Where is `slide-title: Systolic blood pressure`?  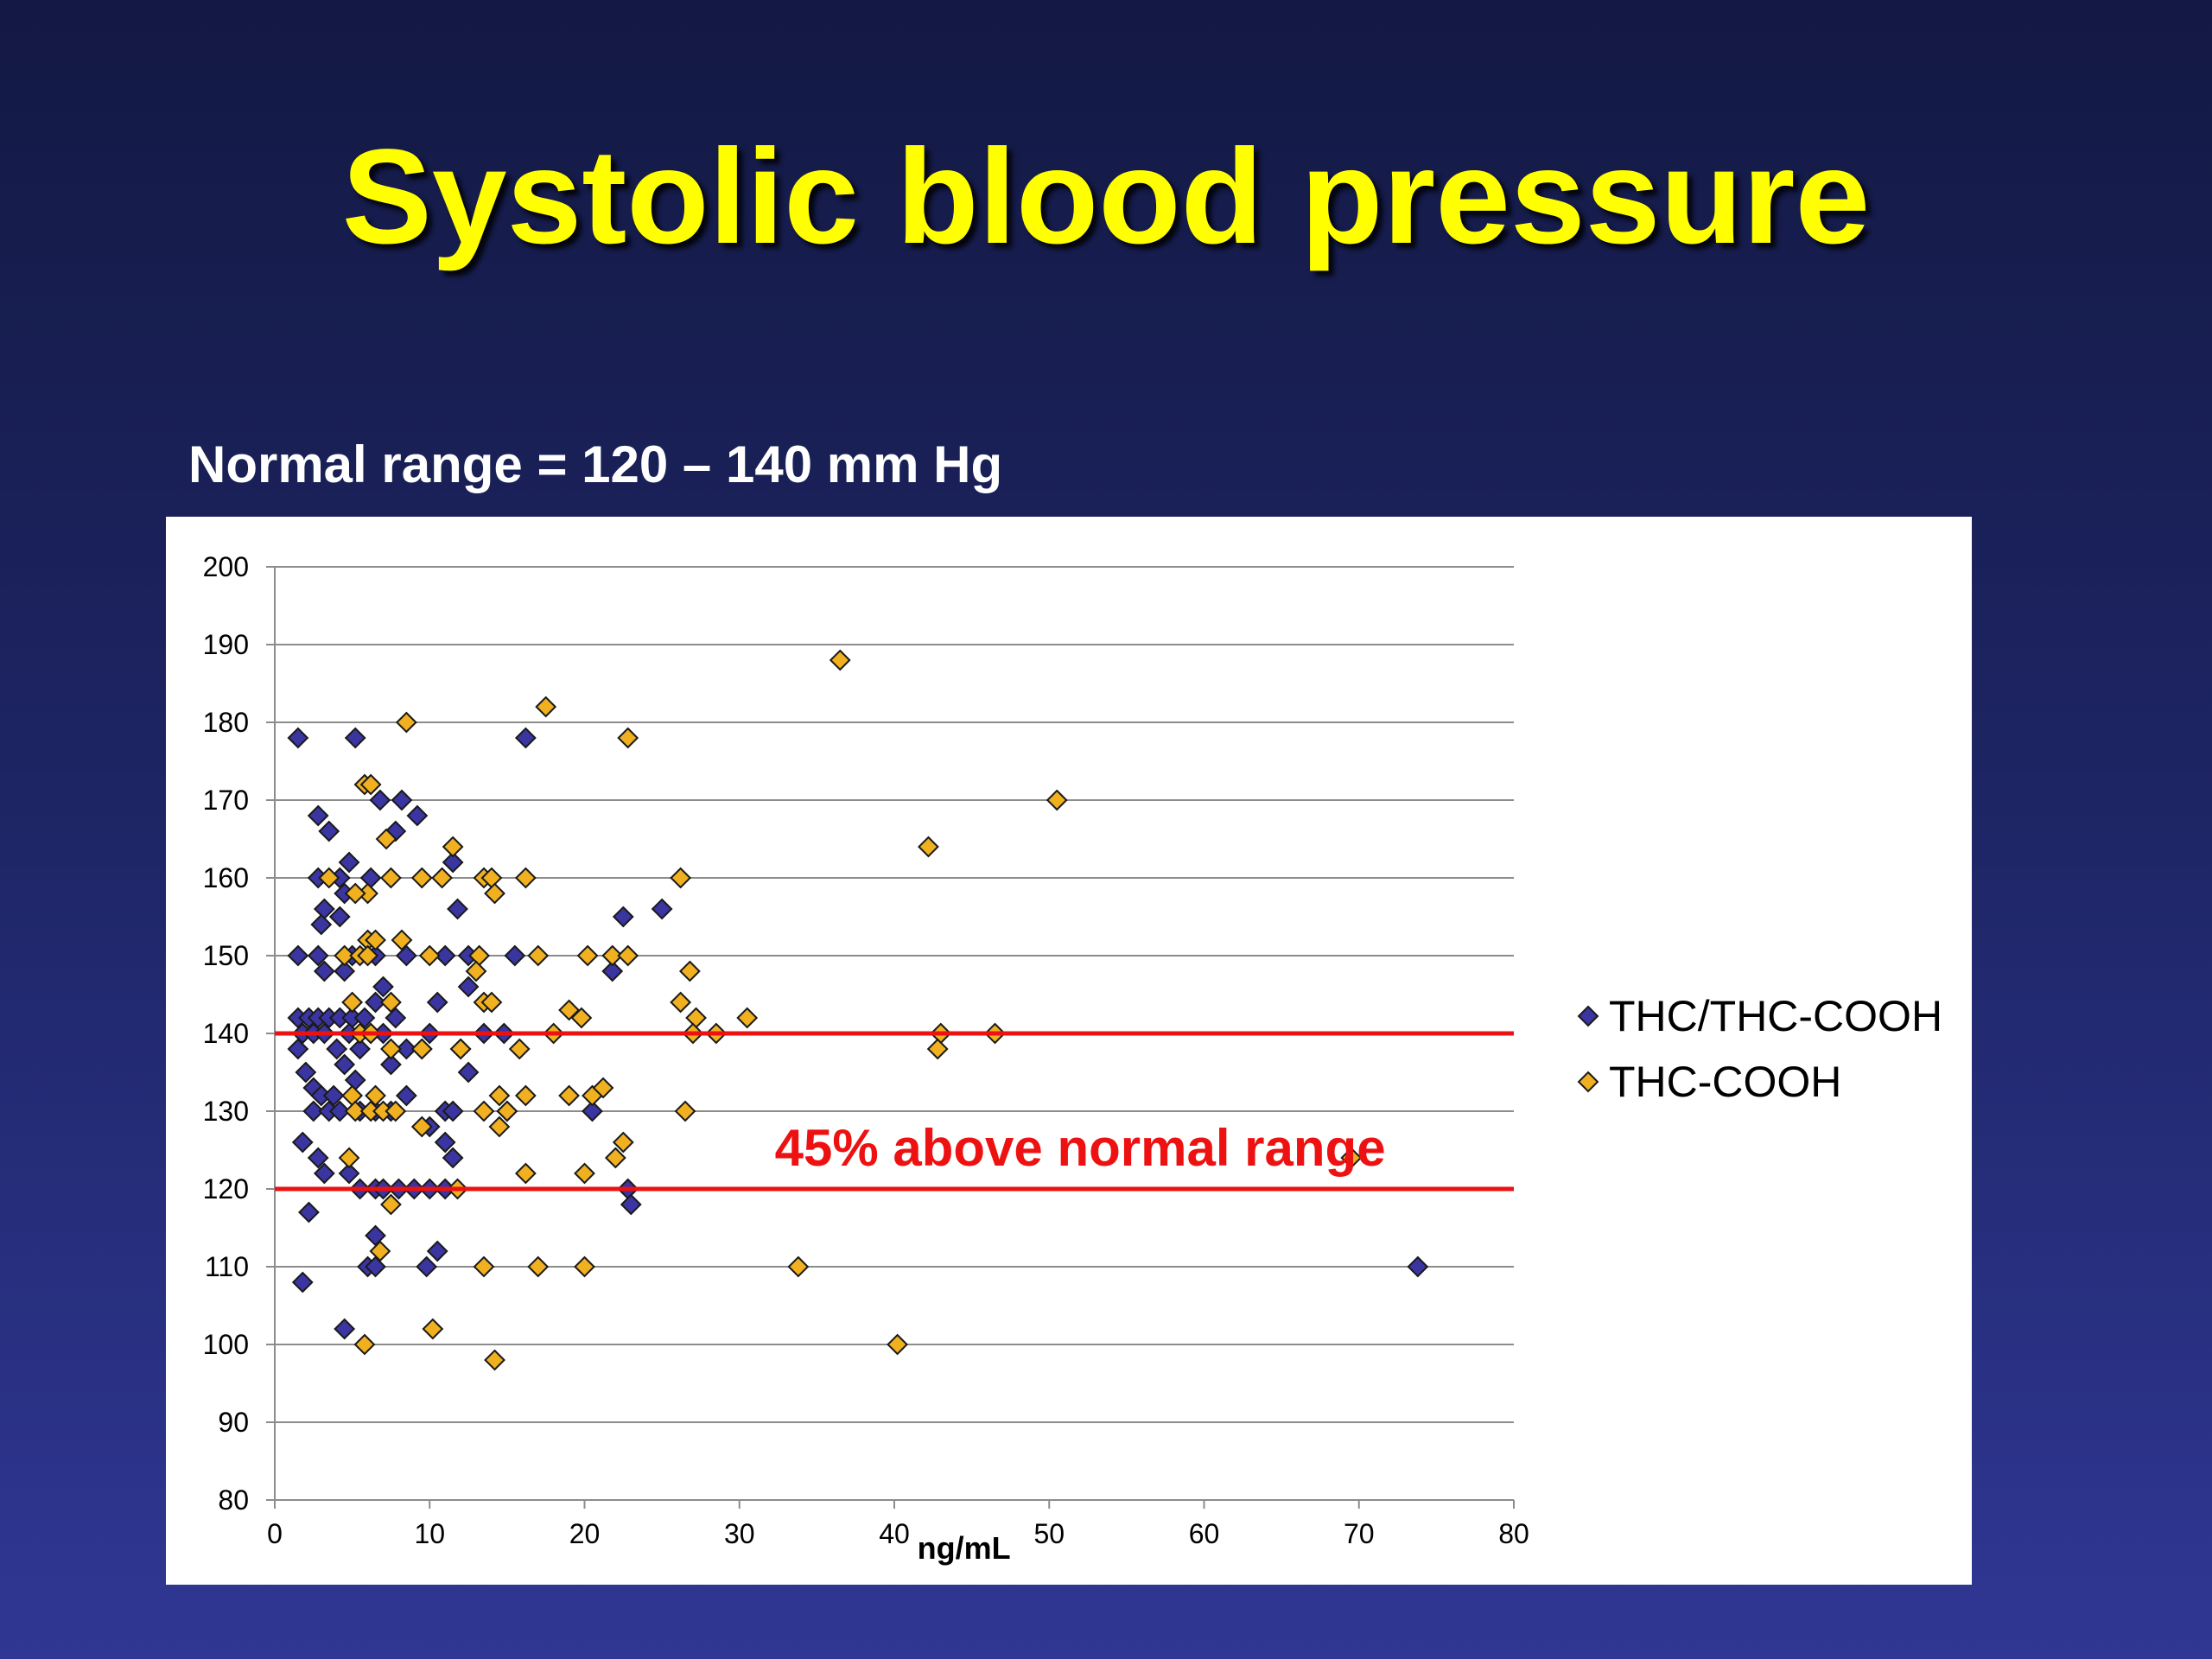 slide-title: Systolic blood pressure is located at coordinates (1106, 197).